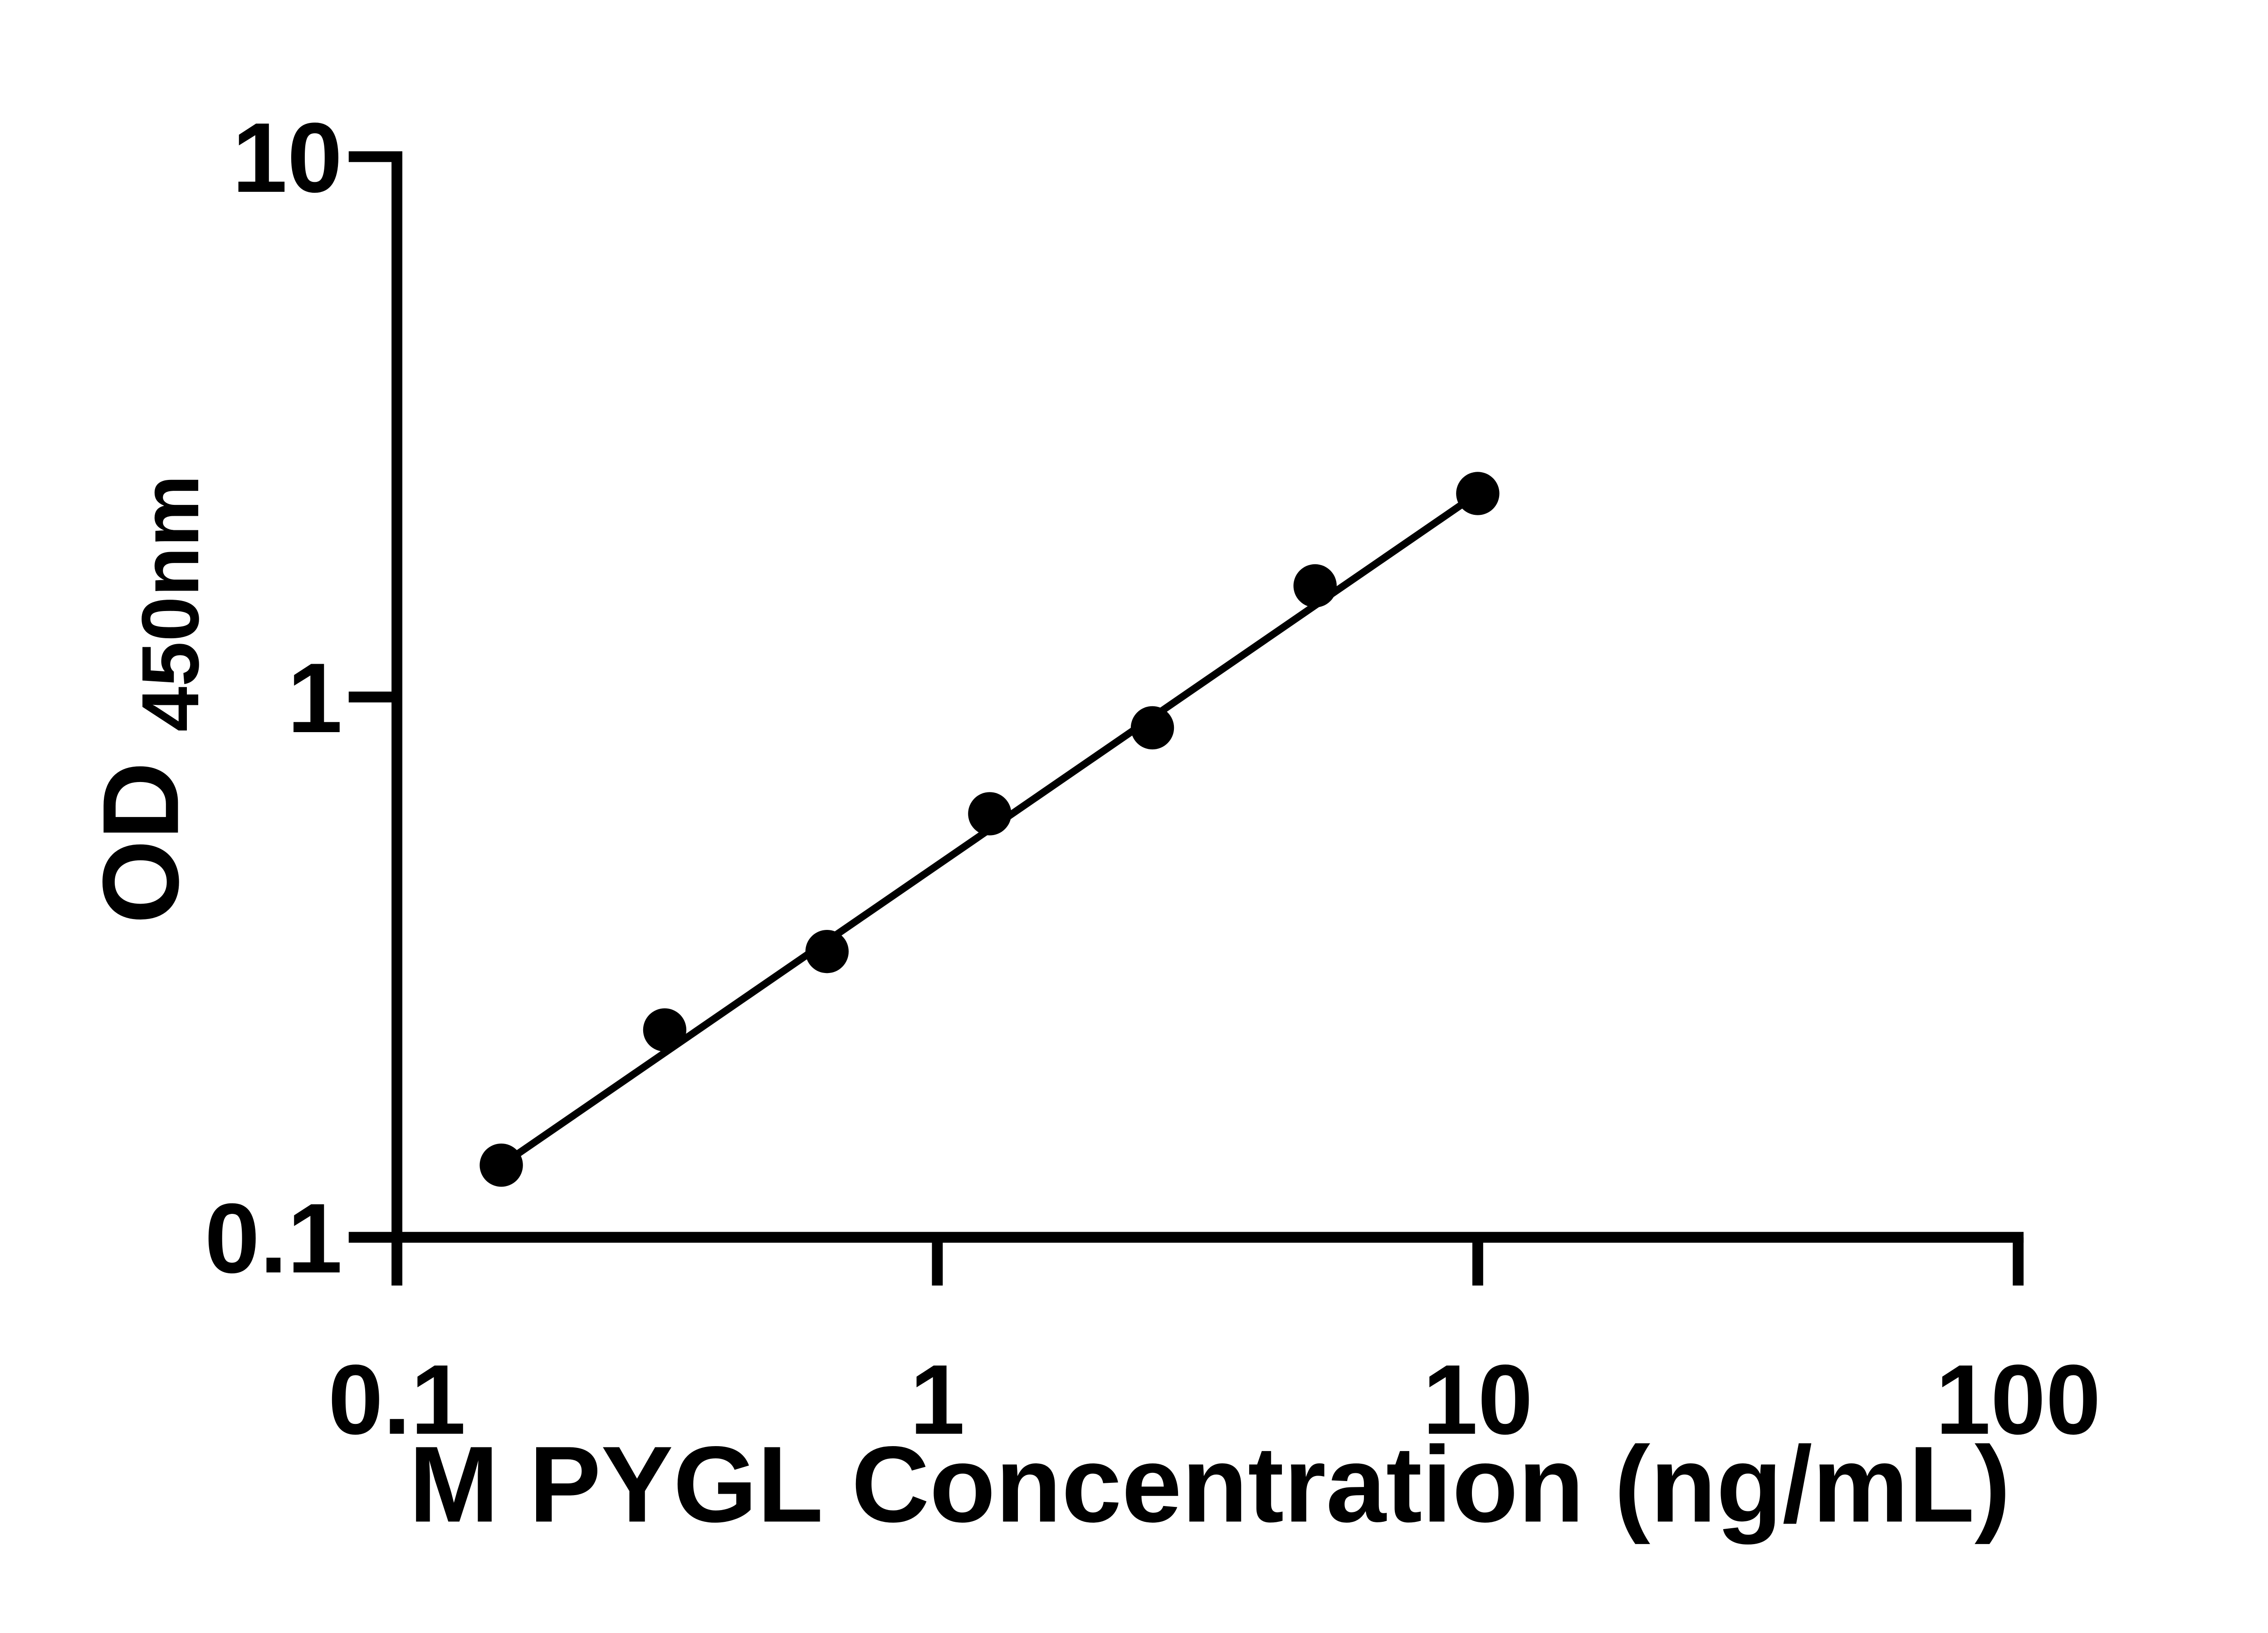 This screenshot has width=2268, height=1633. I want to click on y-axis-title-main: OD, so click(140, 843).